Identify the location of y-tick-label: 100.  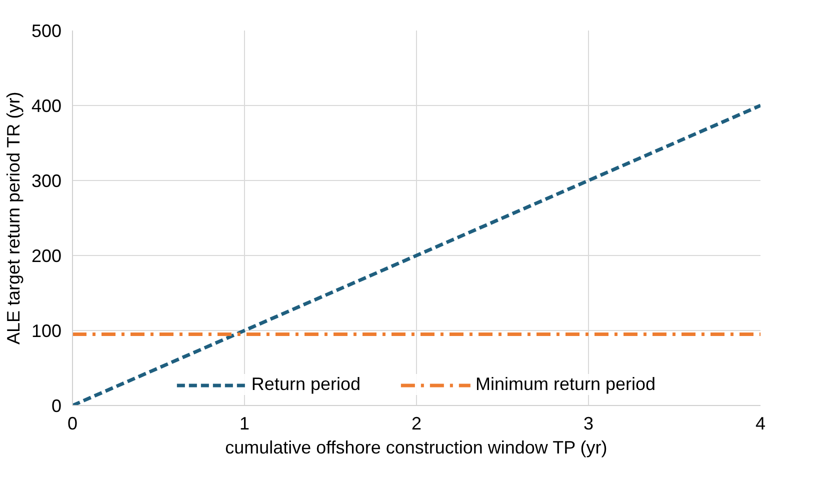
(46, 331).